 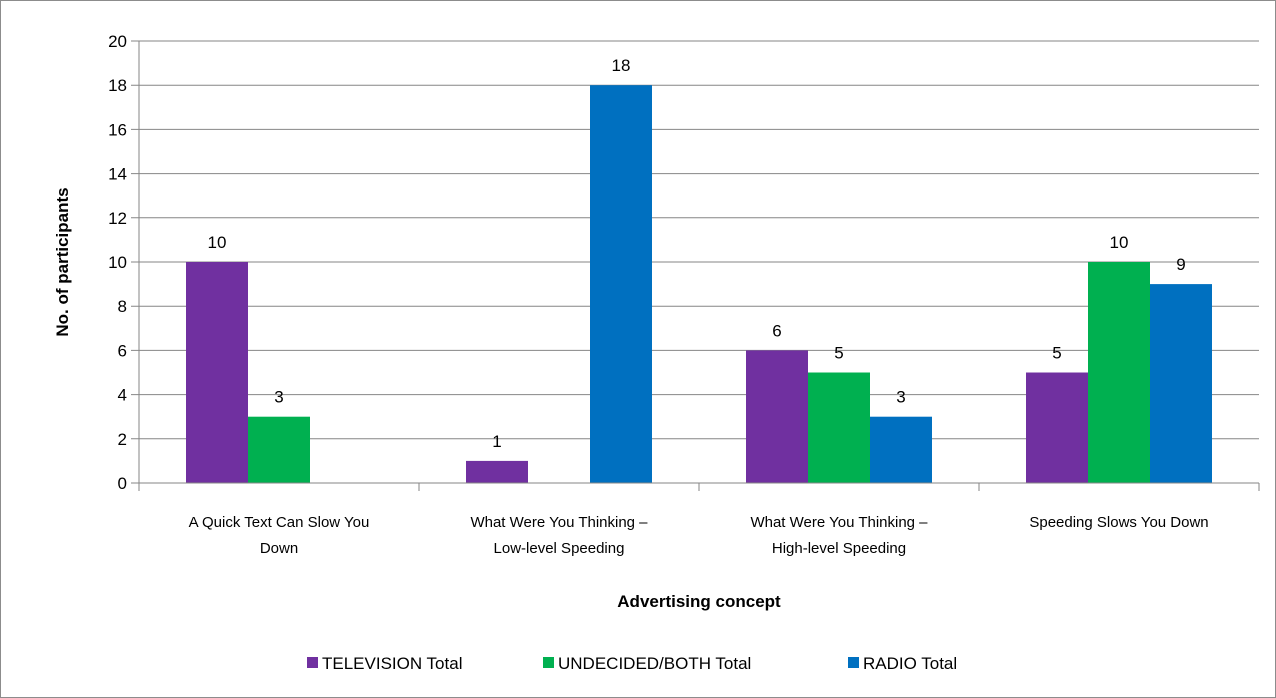 I want to click on legend-label: RADIO Total, so click(x=910, y=663).